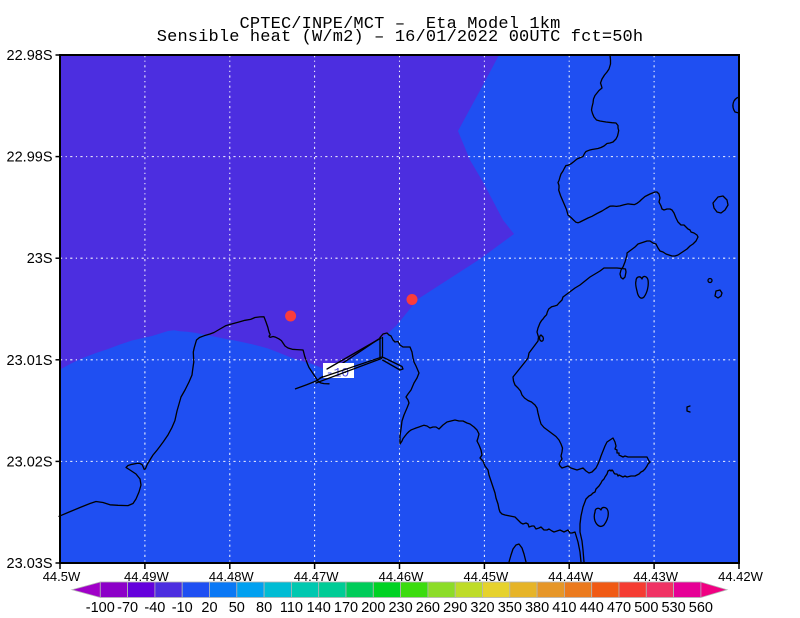 The width and height of the screenshot is (800, 618). I want to click on svg-text: -10, so click(182, 608).